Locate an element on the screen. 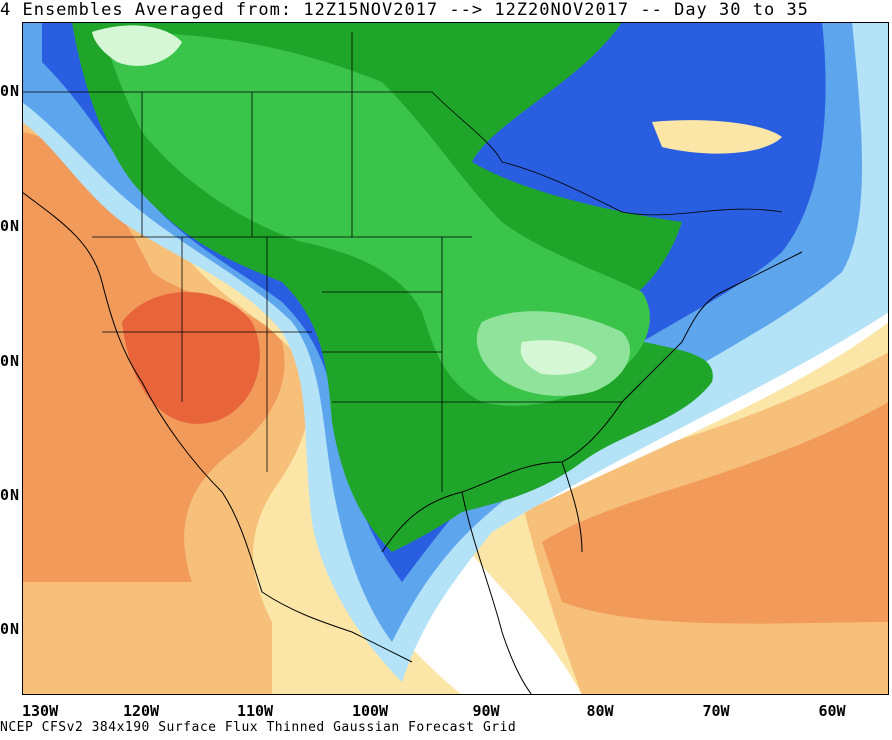 This screenshot has height=740, width=892. great-basin-hot-region is located at coordinates (191, 358).